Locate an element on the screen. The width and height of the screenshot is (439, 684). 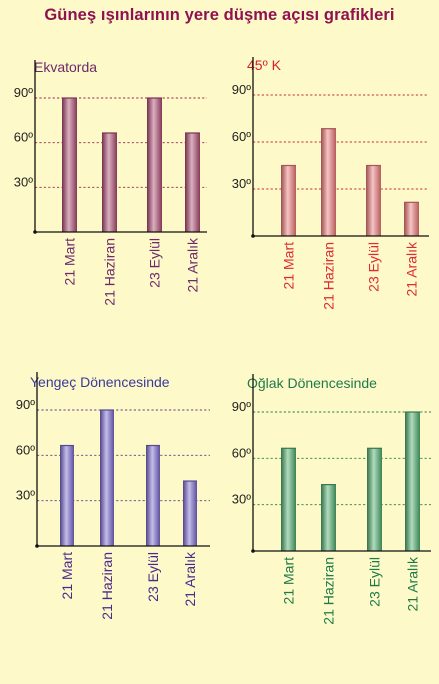
chart-title: Ekvatorda is located at coordinates (66, 67).